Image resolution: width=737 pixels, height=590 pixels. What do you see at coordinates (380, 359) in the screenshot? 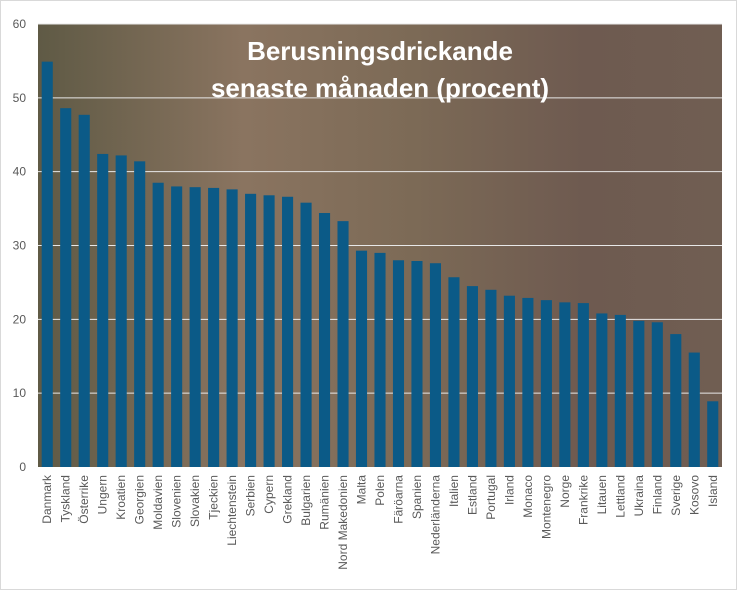
I see `bar-polen` at bounding box center [380, 359].